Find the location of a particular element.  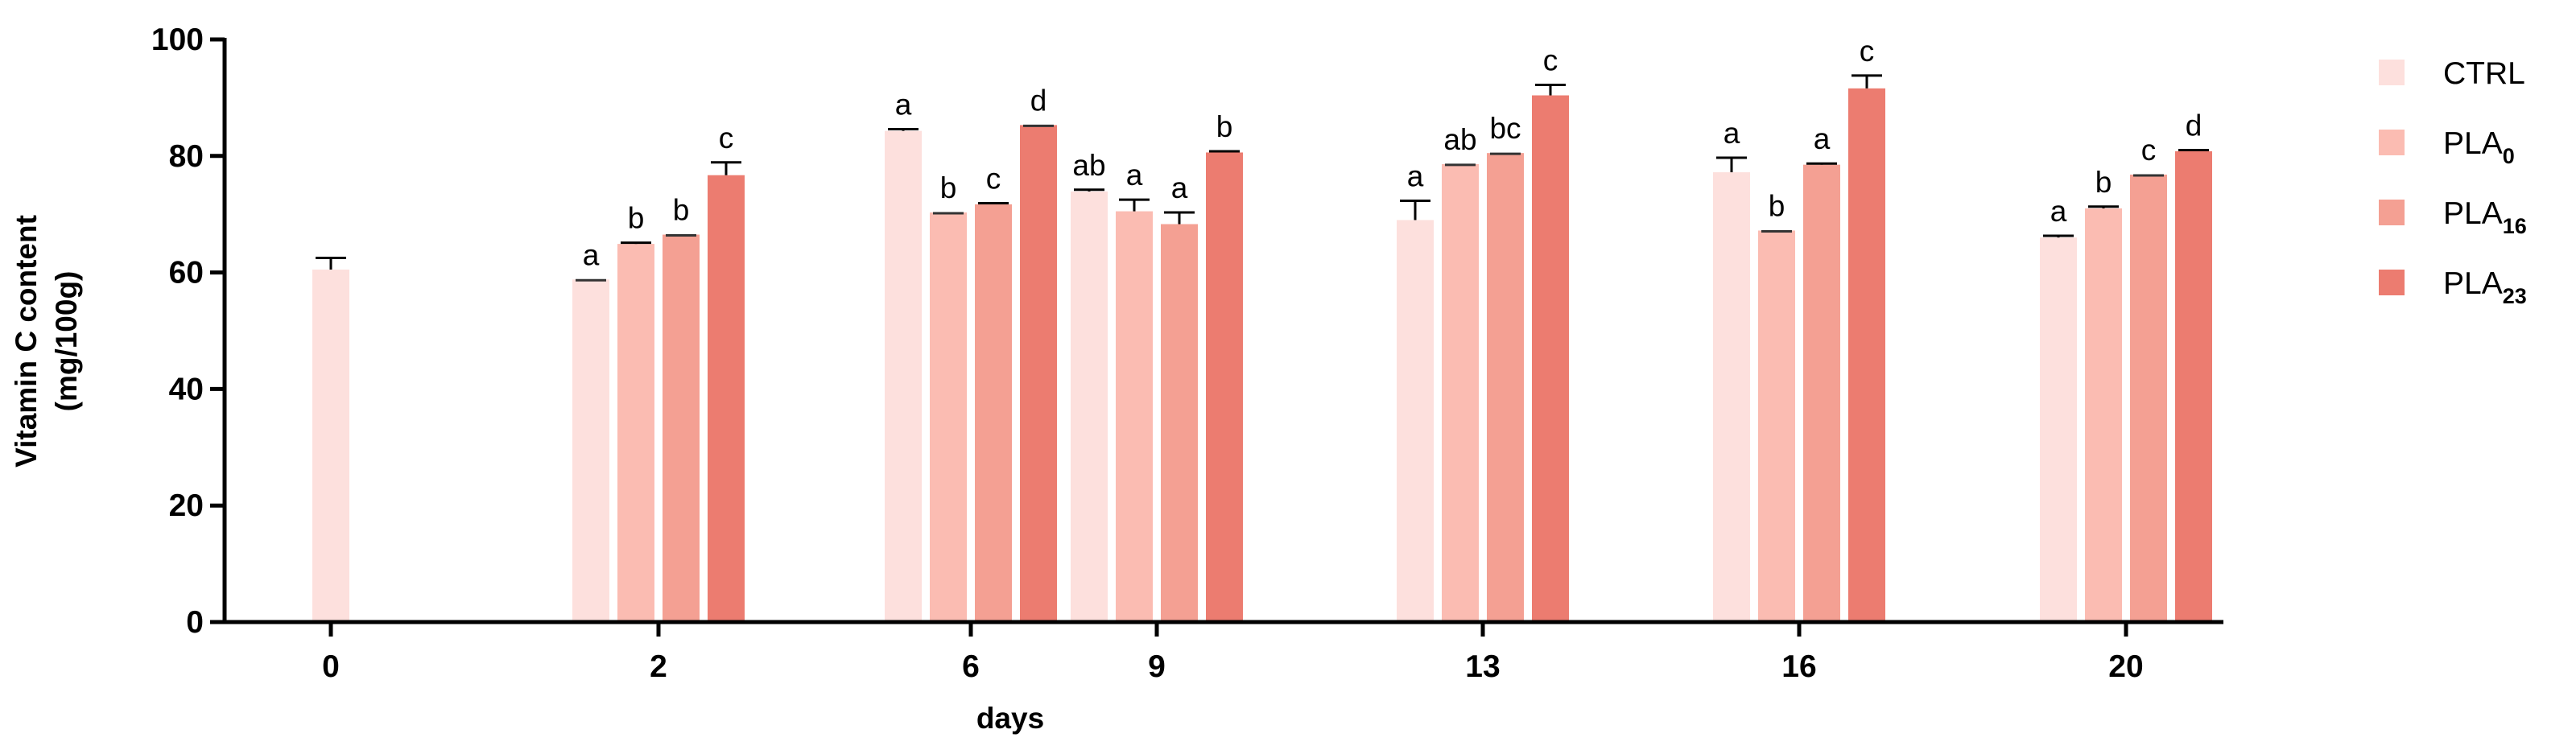

significance-label-pla0-day-16: b is located at coordinates (1777, 205).